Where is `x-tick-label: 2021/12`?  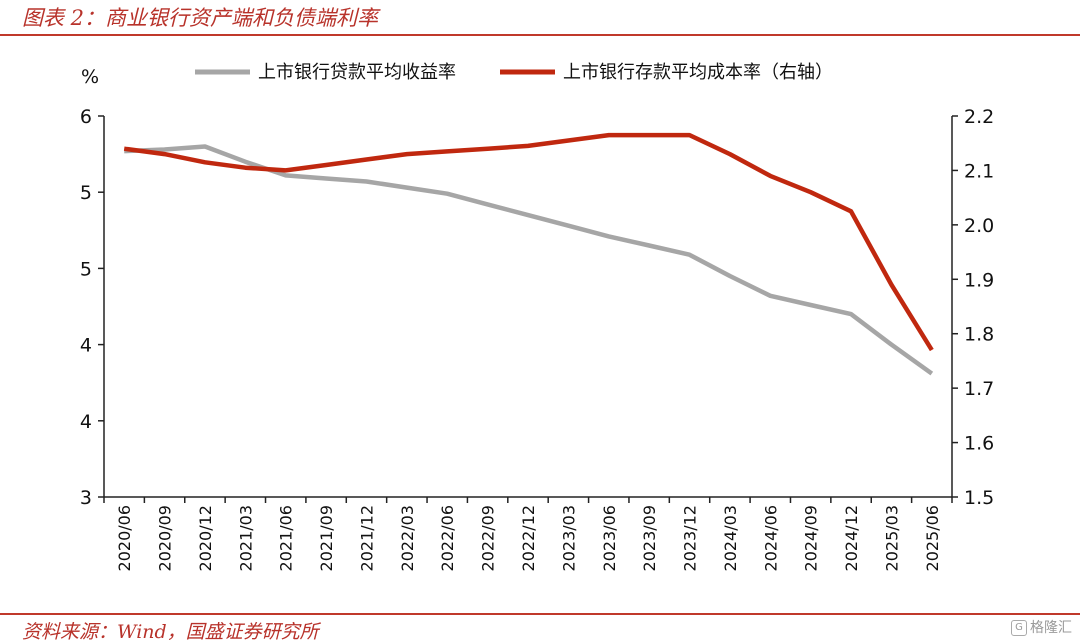 x-tick-label: 2021/12 is located at coordinates (366, 538).